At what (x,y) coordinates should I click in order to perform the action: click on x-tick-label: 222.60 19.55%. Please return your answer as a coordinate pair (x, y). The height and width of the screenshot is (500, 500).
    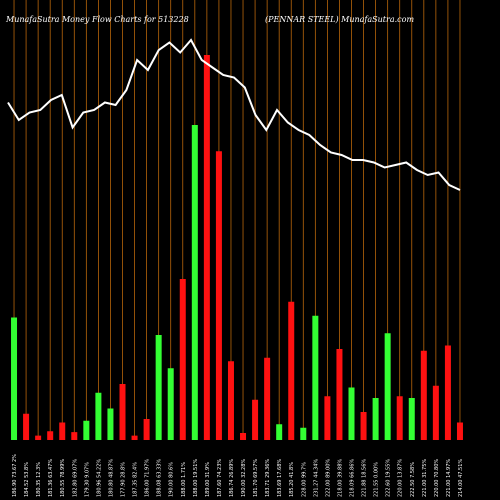
    Looking at the image, I should click on (389, 478).